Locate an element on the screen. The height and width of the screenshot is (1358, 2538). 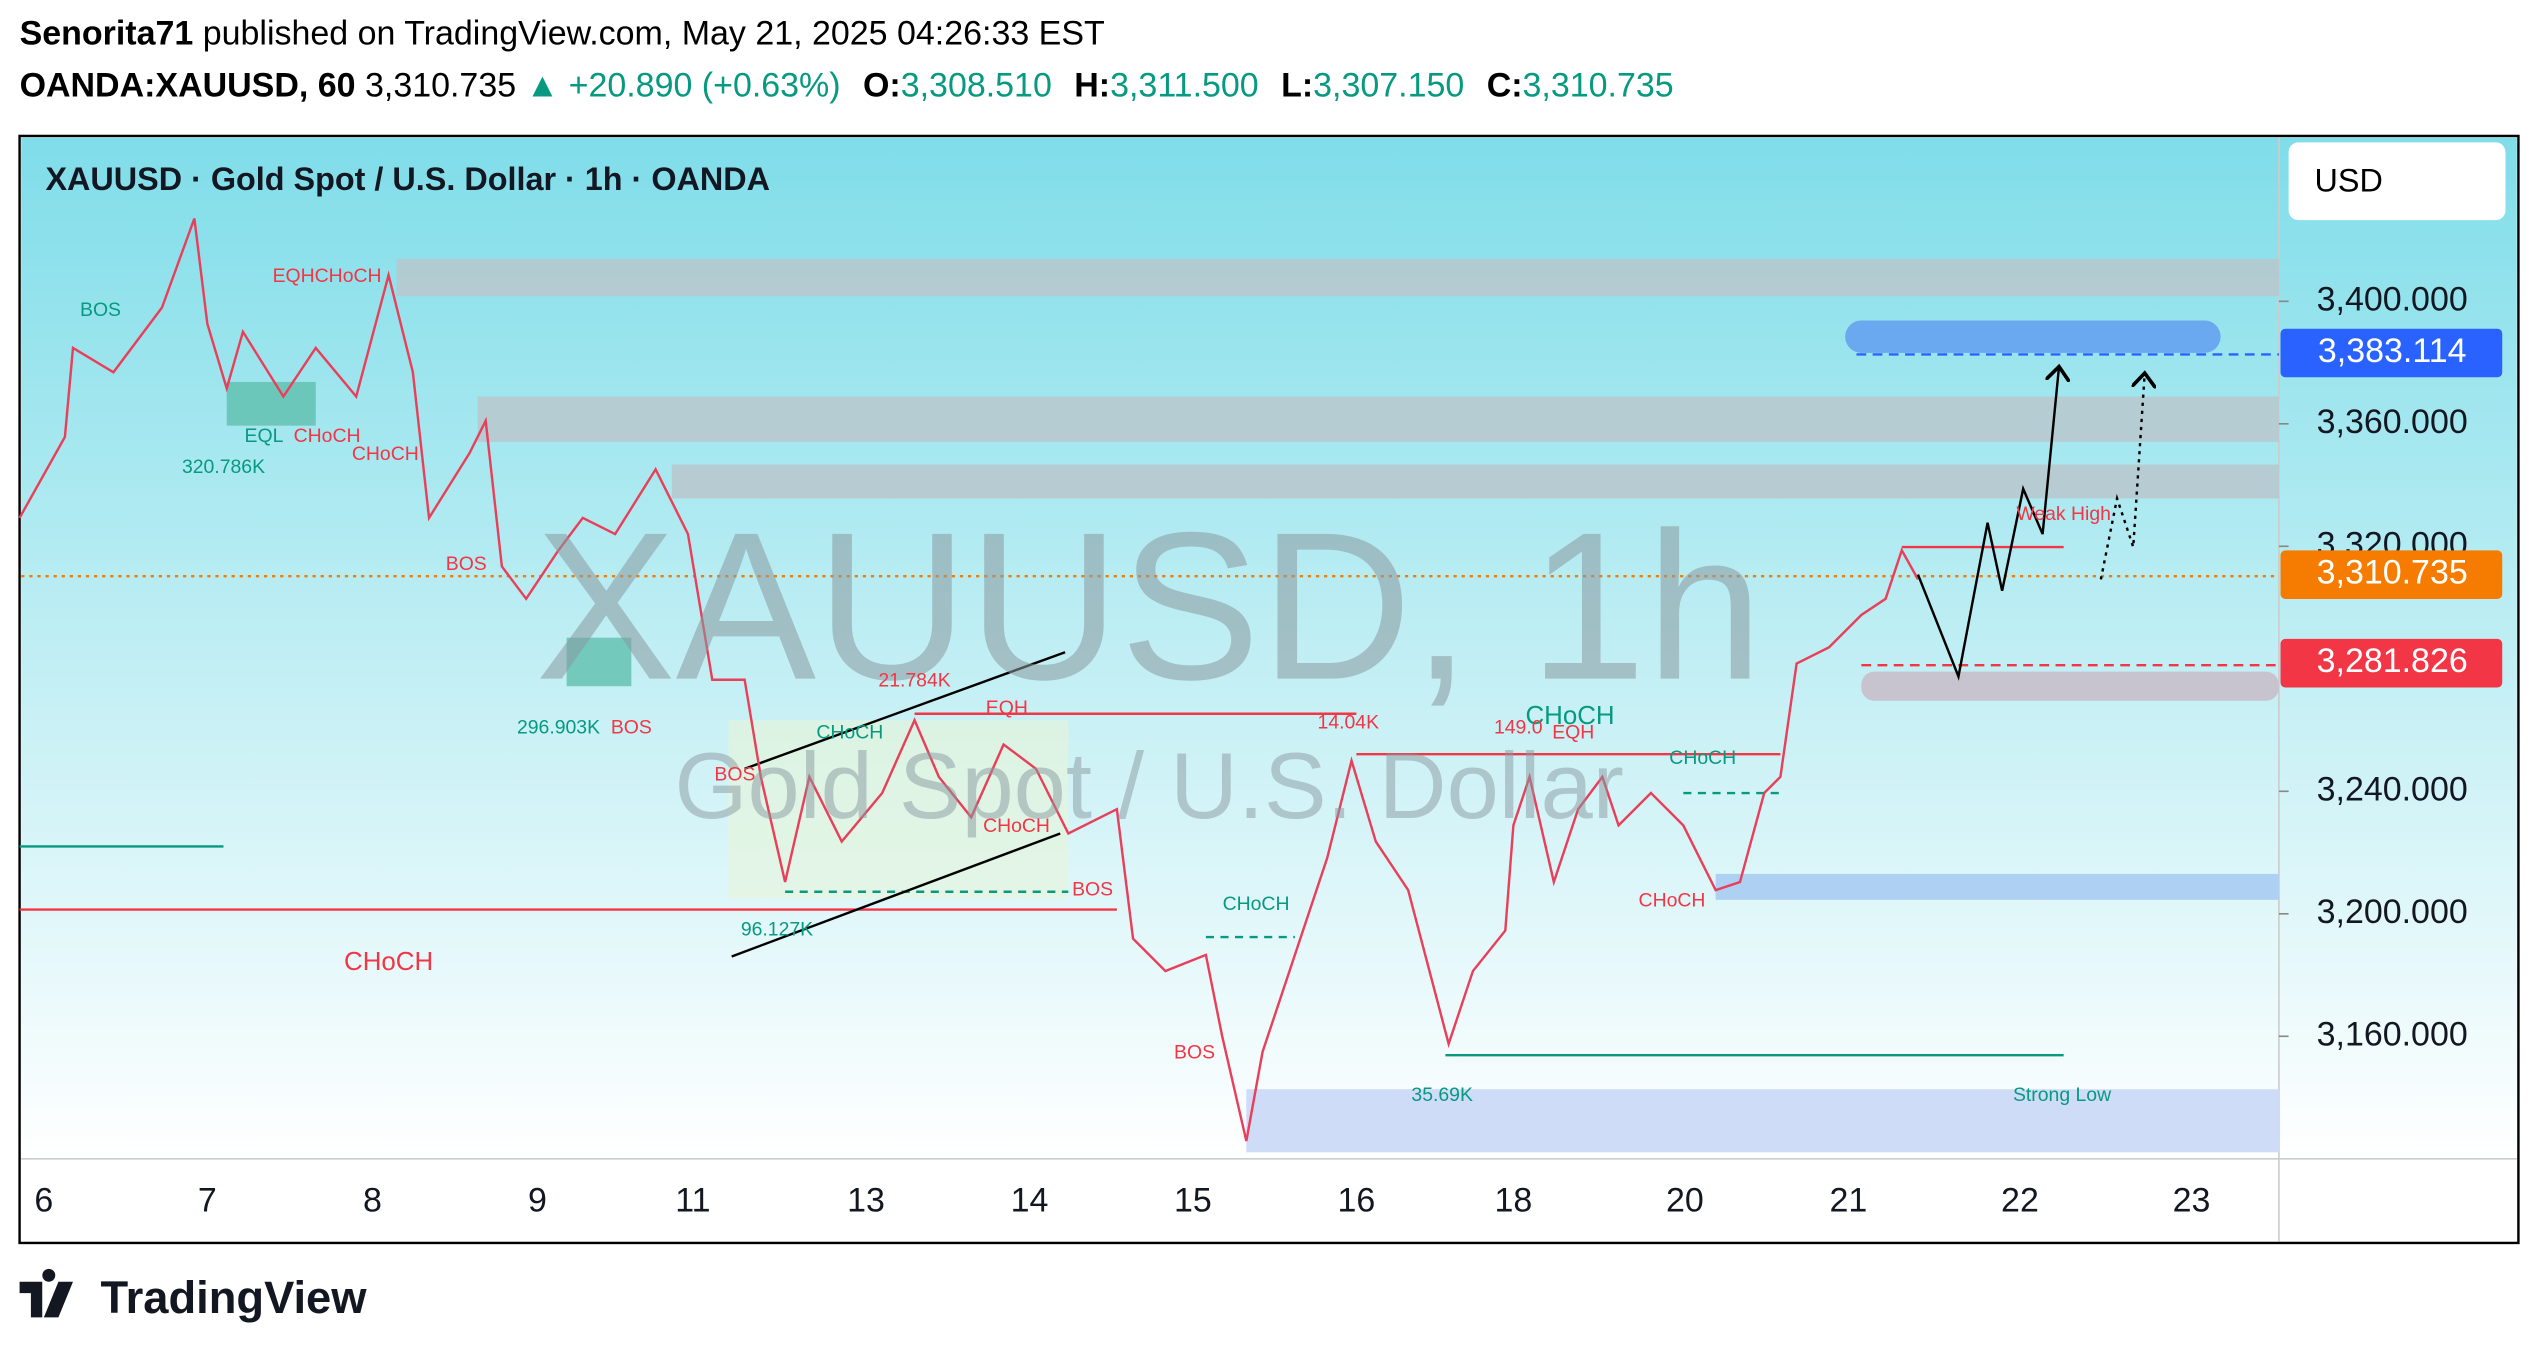
annotation: EQL is located at coordinates (264, 436).